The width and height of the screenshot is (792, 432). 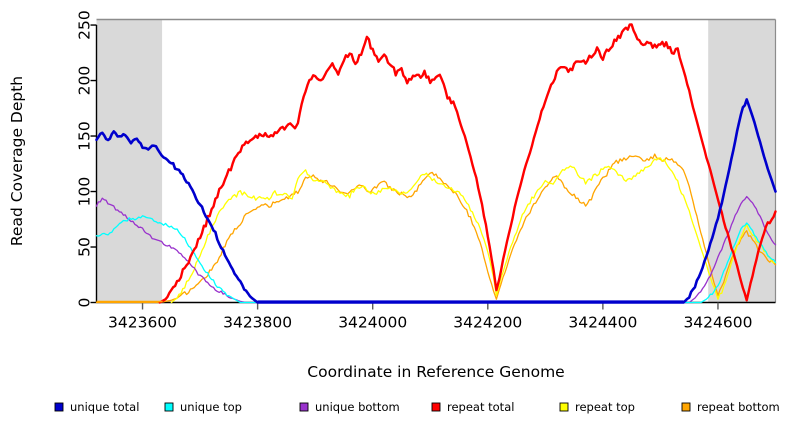 What do you see at coordinates (605, 407) in the screenshot?
I see `legend-label: repeat top` at bounding box center [605, 407].